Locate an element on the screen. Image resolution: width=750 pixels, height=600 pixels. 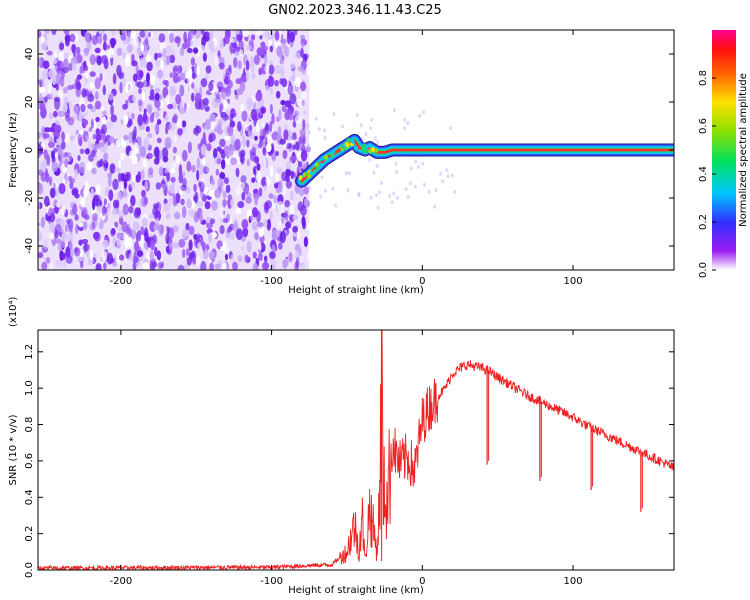
y-tick-label: 0.6 is located at coordinates (29, 461).